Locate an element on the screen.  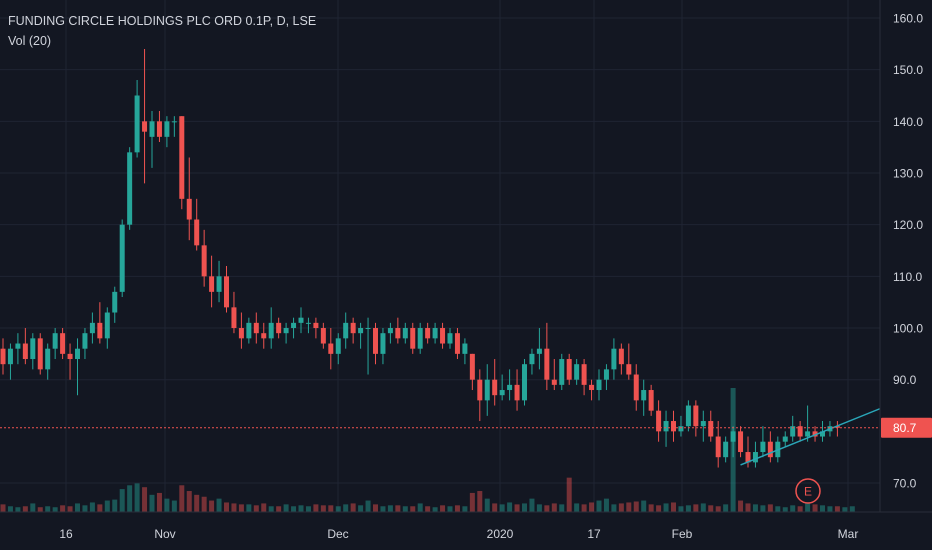
y-tick-label: 90.0 is located at coordinates (905, 380).